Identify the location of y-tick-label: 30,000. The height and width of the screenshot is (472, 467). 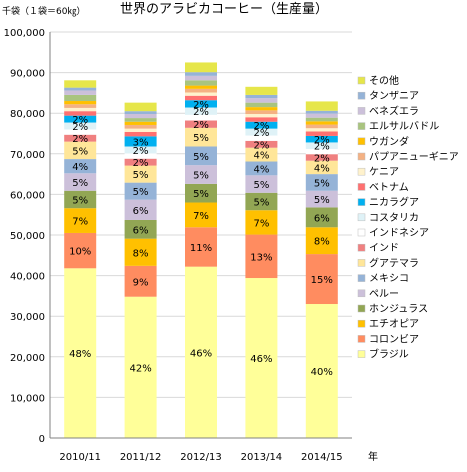
(27, 317).